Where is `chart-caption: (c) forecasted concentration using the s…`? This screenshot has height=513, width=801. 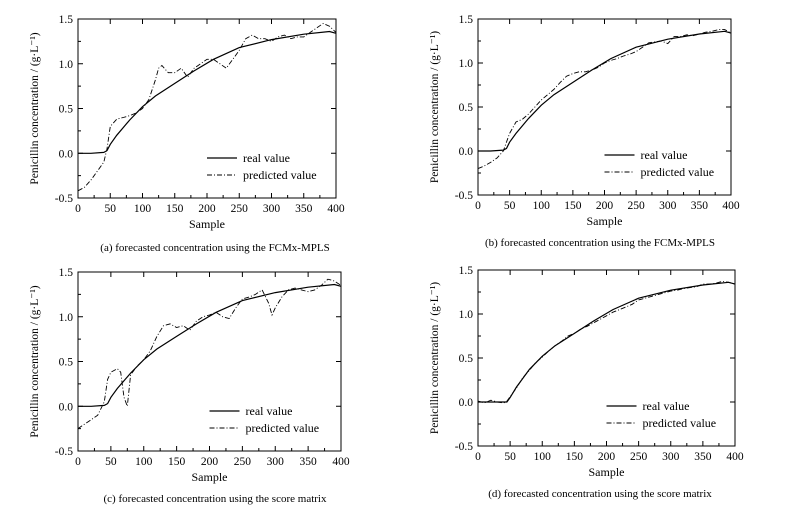
chart-caption: (c) forecasted concentration using the s… is located at coordinates (215, 499).